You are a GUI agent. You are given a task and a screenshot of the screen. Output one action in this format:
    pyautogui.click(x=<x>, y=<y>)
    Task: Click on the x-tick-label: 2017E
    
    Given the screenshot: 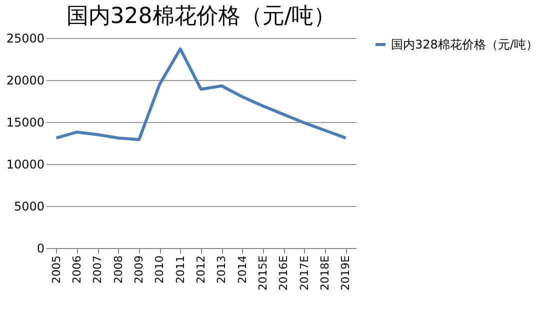 What is the action you would take?
    pyautogui.click(x=304, y=272)
    